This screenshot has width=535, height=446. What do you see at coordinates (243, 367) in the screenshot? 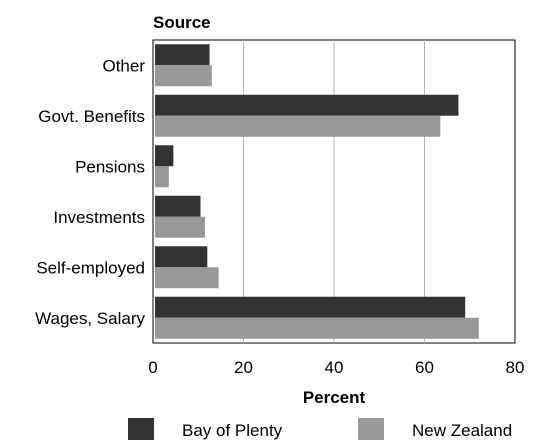
I see `x-tick-label: 20` at bounding box center [243, 367].